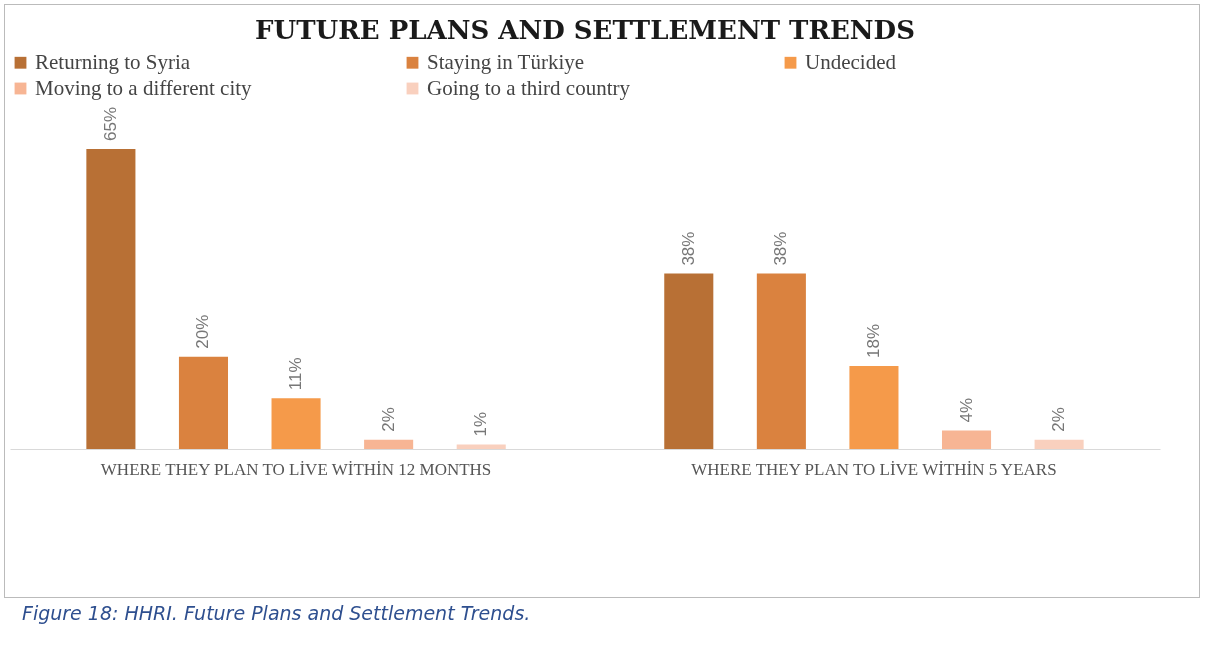 The width and height of the screenshot is (1205, 655). I want to click on data-label: 1%, so click(481, 424).